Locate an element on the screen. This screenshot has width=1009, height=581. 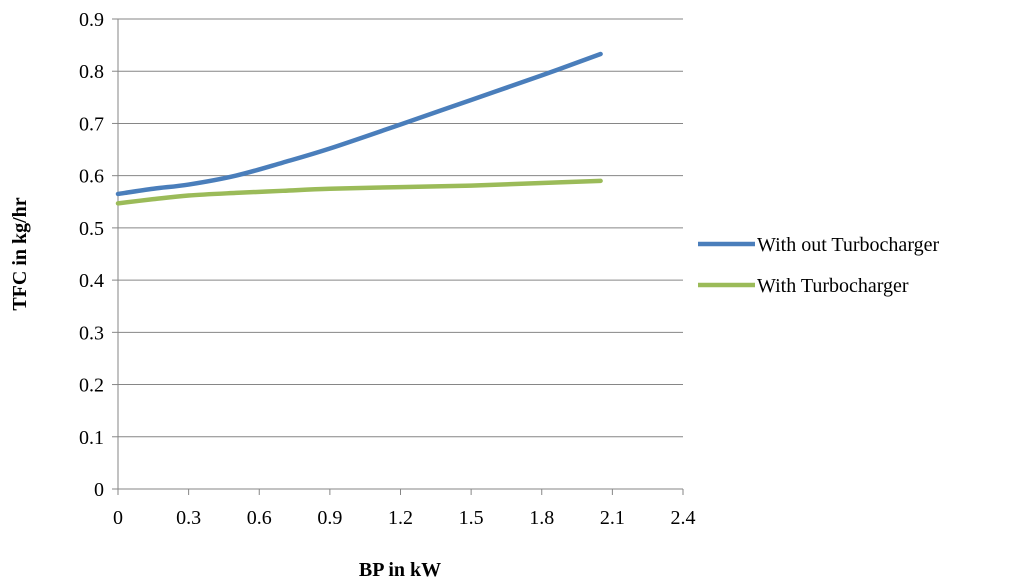
x-tick-label: 2.4 is located at coordinates (683, 518).